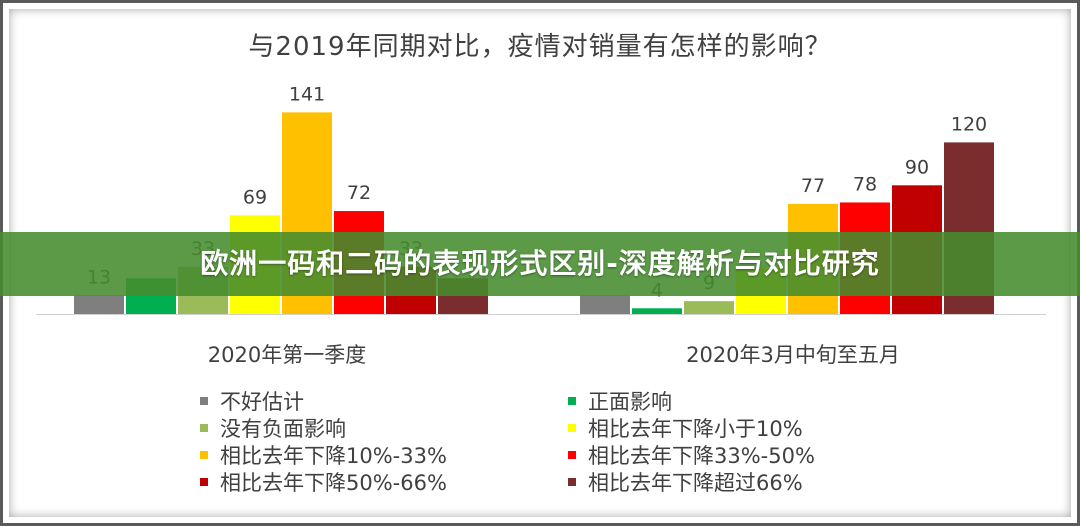  I want to click on data-label-2-7: 90, so click(917, 167).